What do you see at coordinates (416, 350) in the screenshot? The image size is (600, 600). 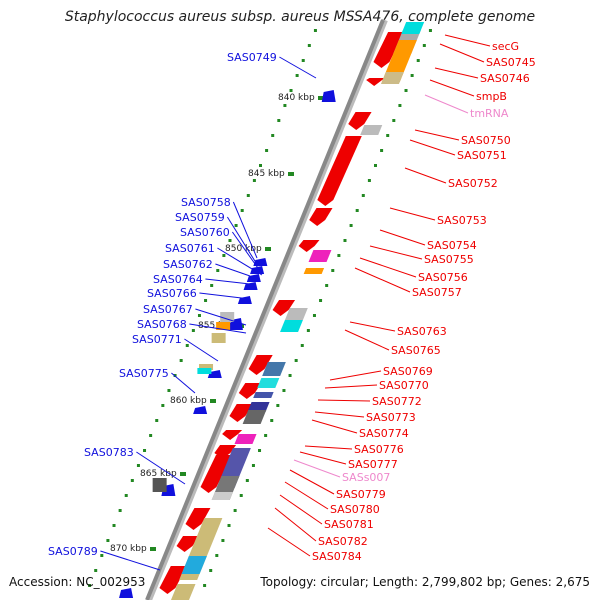 I see `gene-label-right: SAS0765` at bounding box center [416, 350].